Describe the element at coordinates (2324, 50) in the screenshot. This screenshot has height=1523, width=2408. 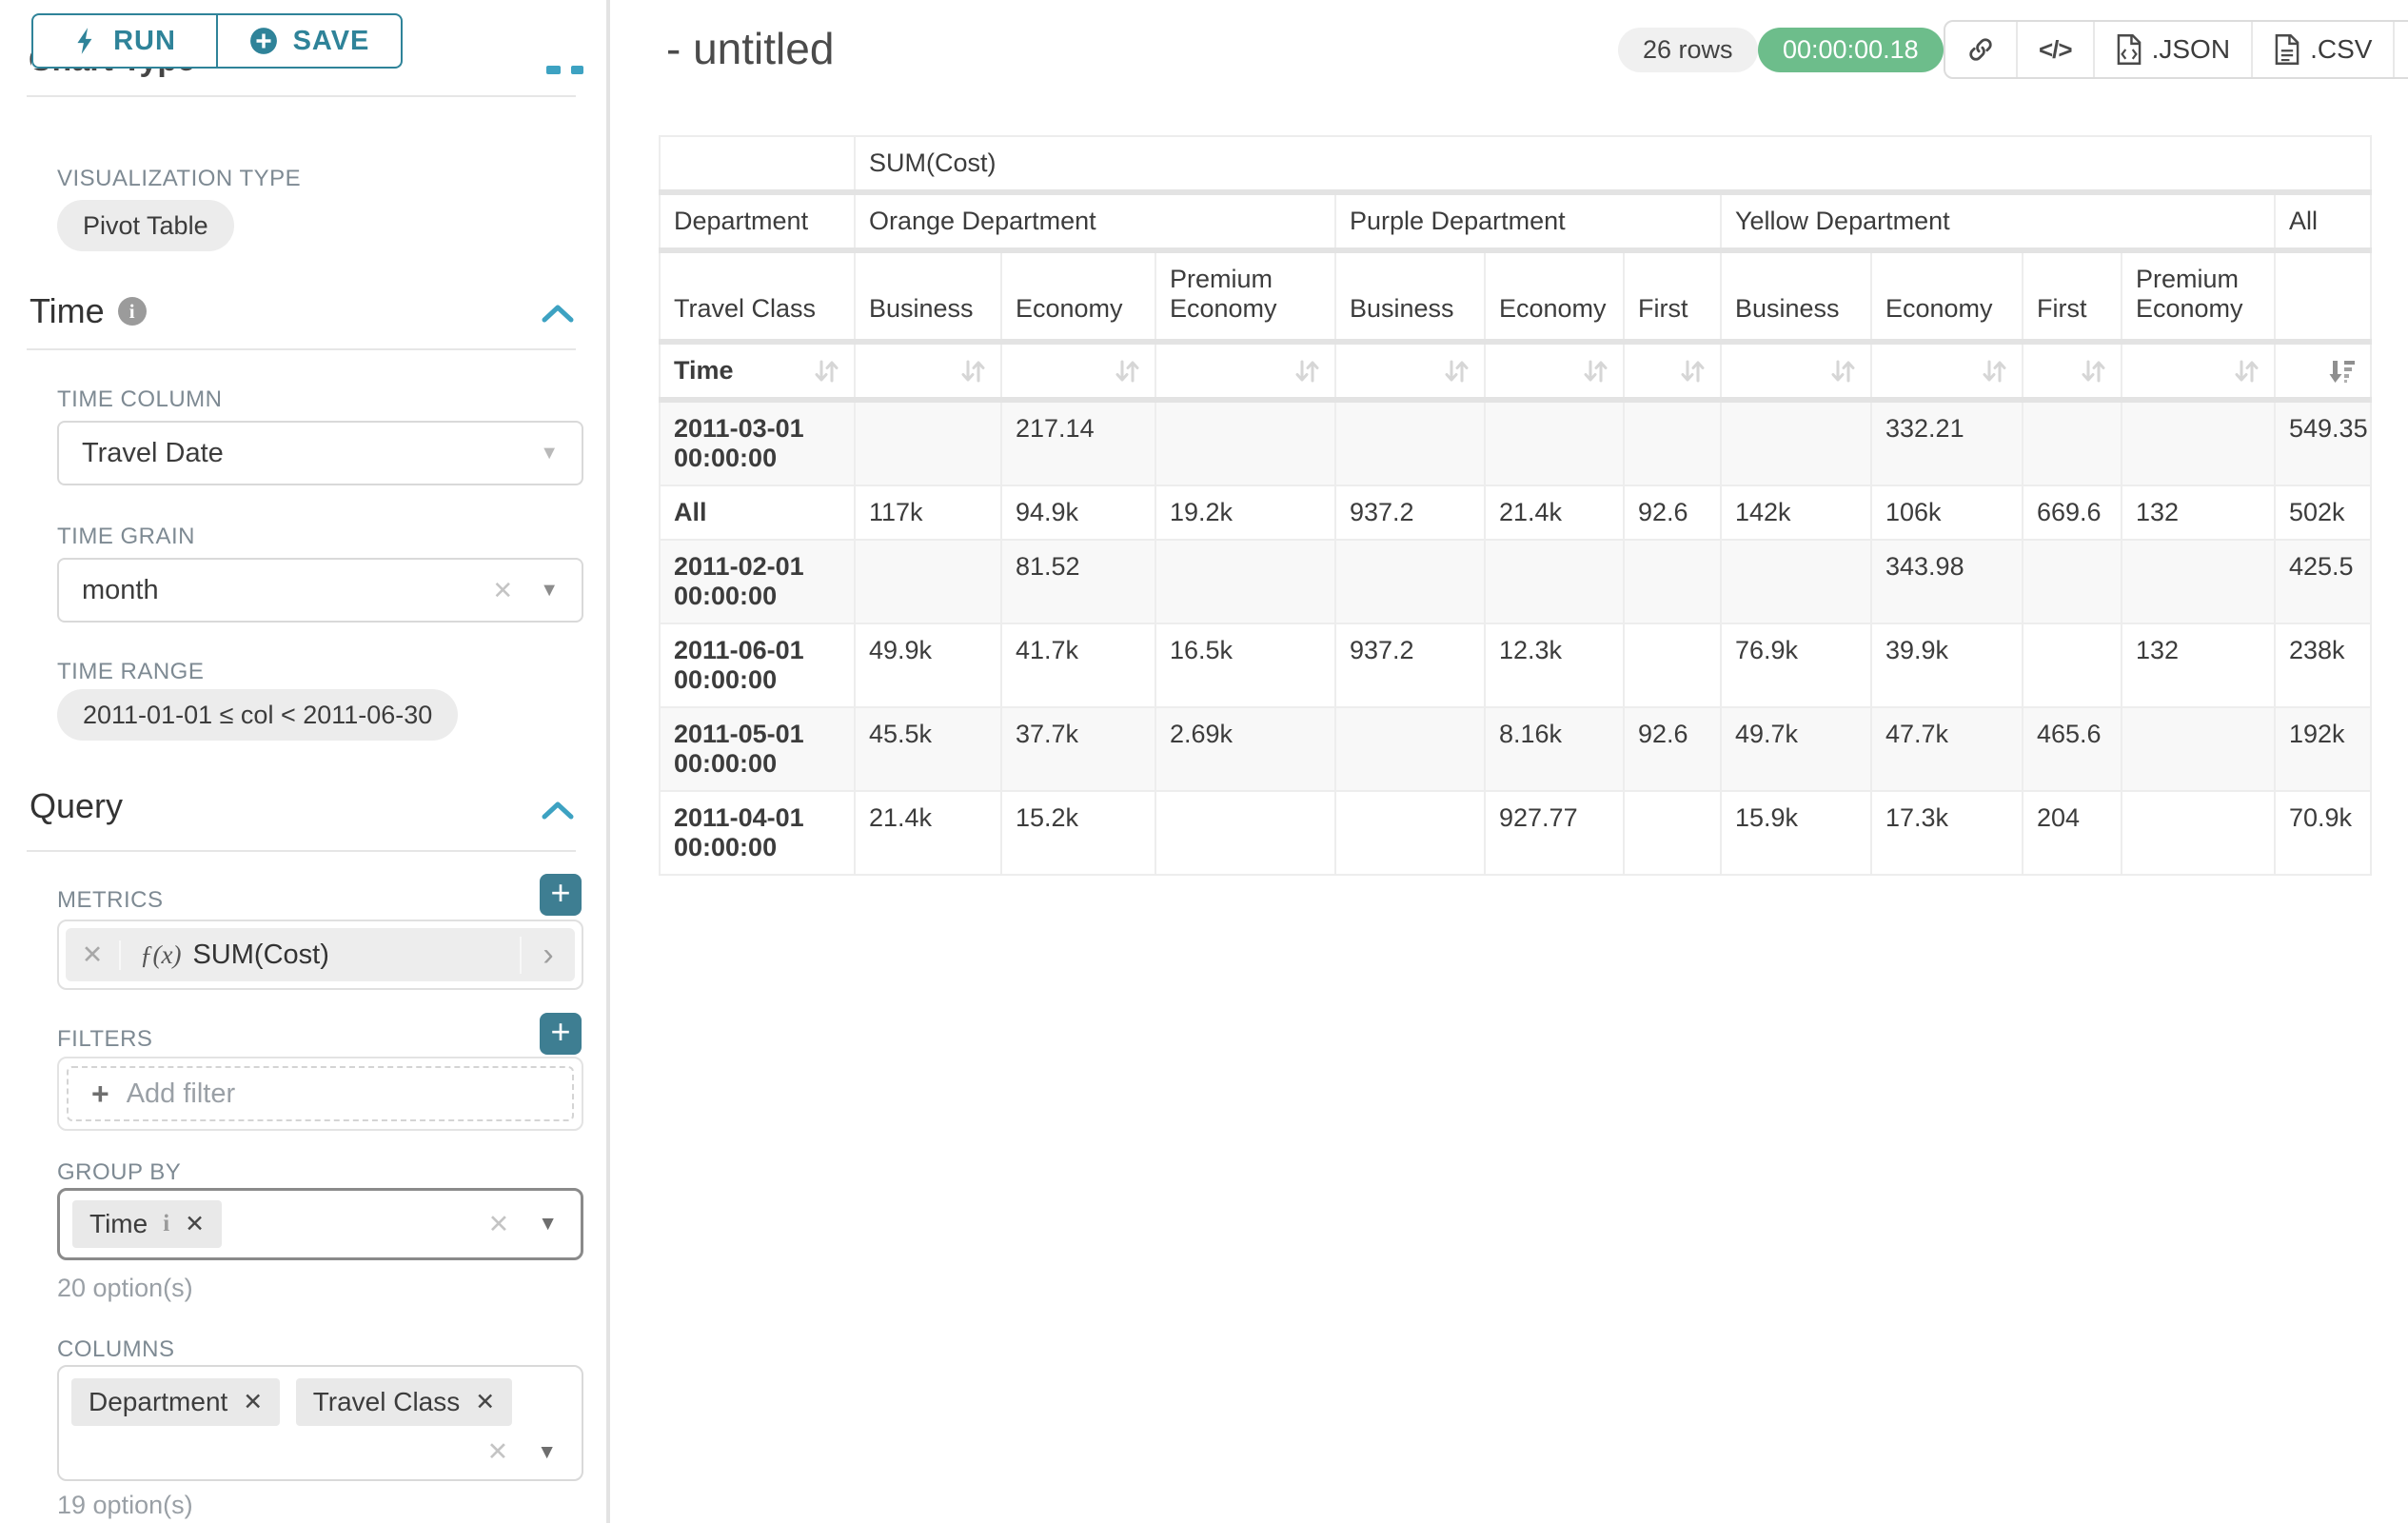
I see `export-csv-button: .CSV` at that location.